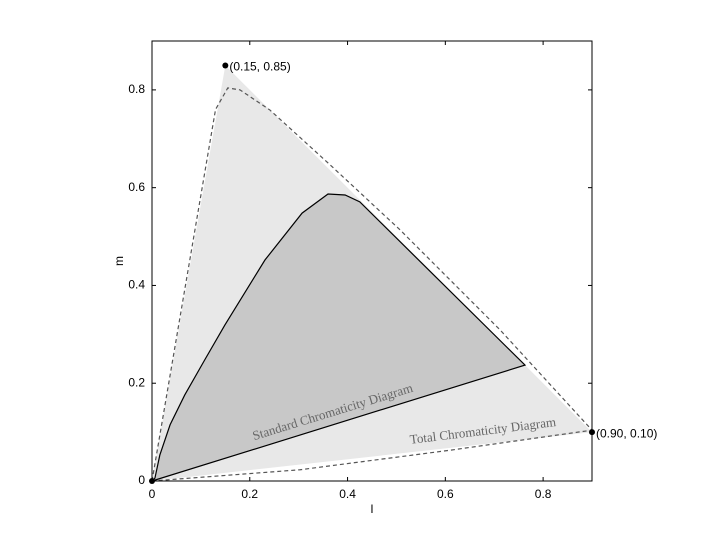 The image size is (720, 547). I want to click on point, so click(225, 65).